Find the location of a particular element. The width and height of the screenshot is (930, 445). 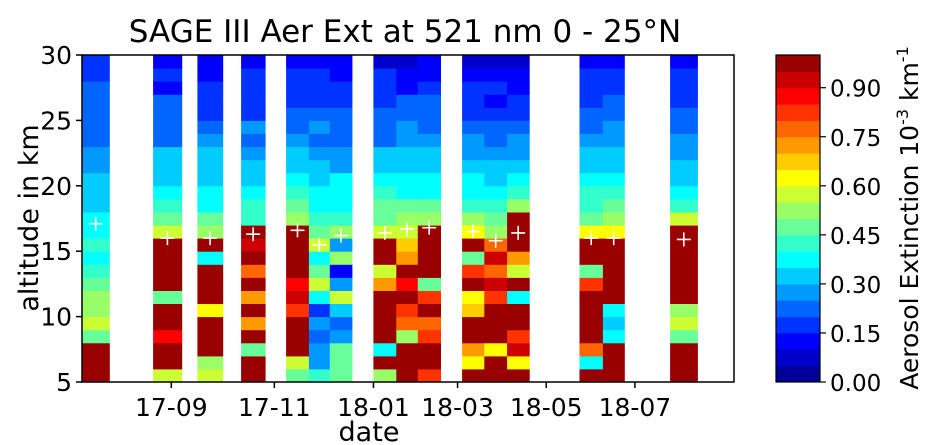

tropopause-markers is located at coordinates (389, 234).